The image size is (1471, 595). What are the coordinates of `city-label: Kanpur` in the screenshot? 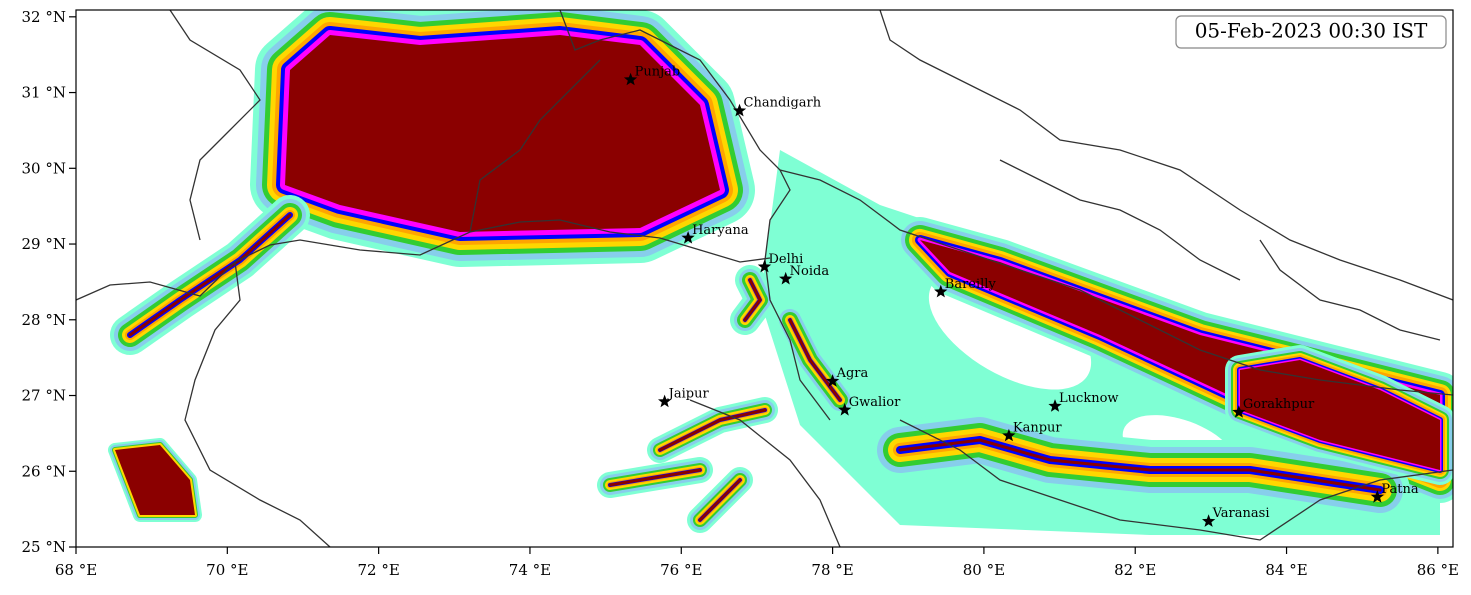 It's located at (1038, 428).